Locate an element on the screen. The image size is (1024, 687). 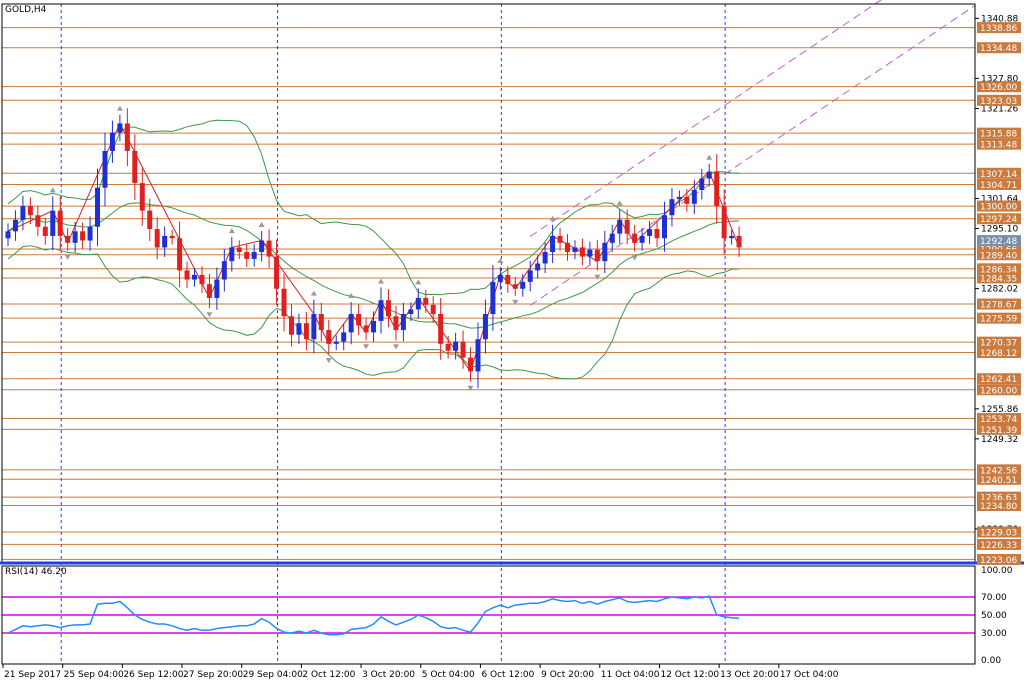
price-level-label: 1313.48 is located at coordinates (999, 144).